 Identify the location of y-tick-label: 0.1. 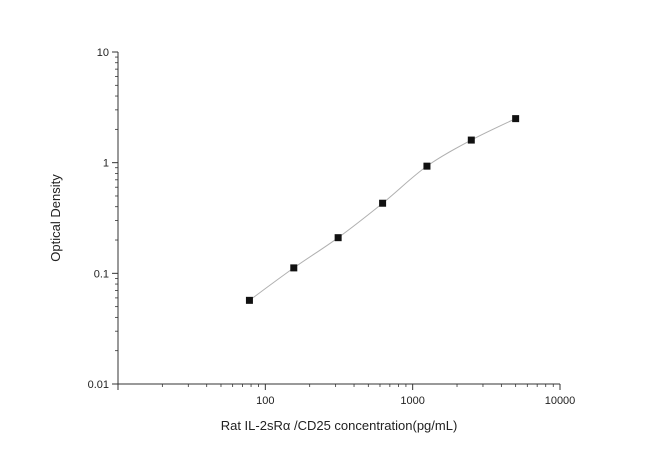
(101, 274).